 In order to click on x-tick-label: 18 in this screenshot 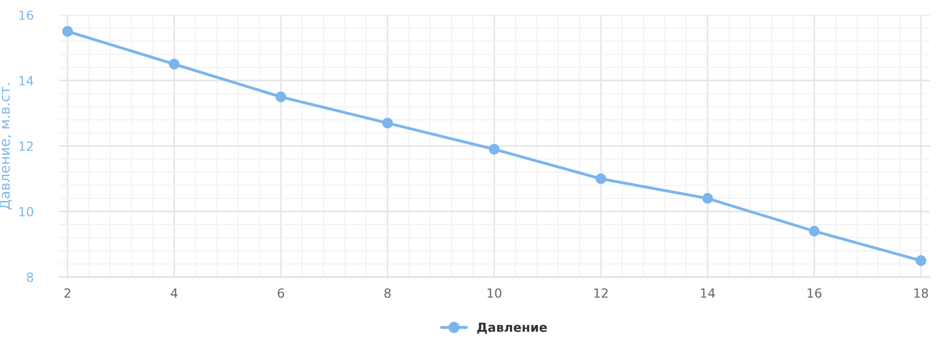, I will do `click(921, 293)`.